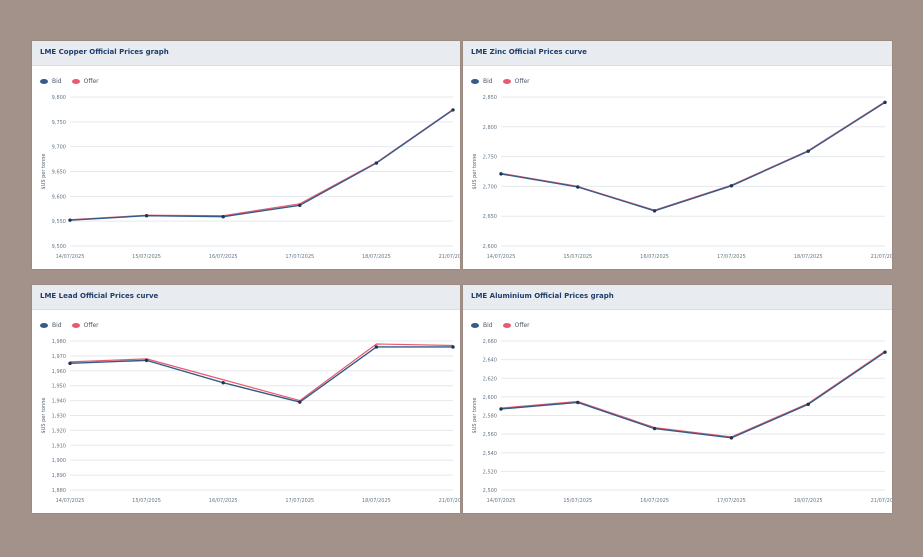 The image size is (923, 557). I want to click on y-tick-label: 9,550, so click(59, 222).